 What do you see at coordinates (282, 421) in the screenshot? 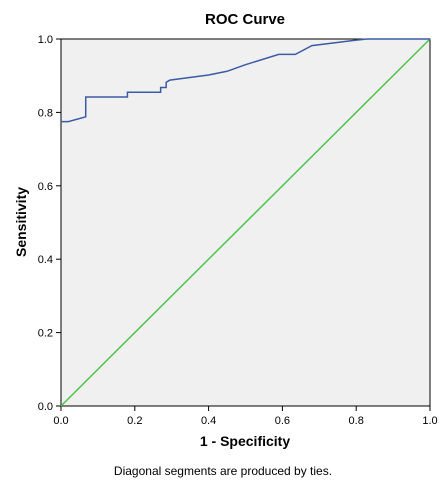
I see `x-tick-label: 0.6` at bounding box center [282, 421].